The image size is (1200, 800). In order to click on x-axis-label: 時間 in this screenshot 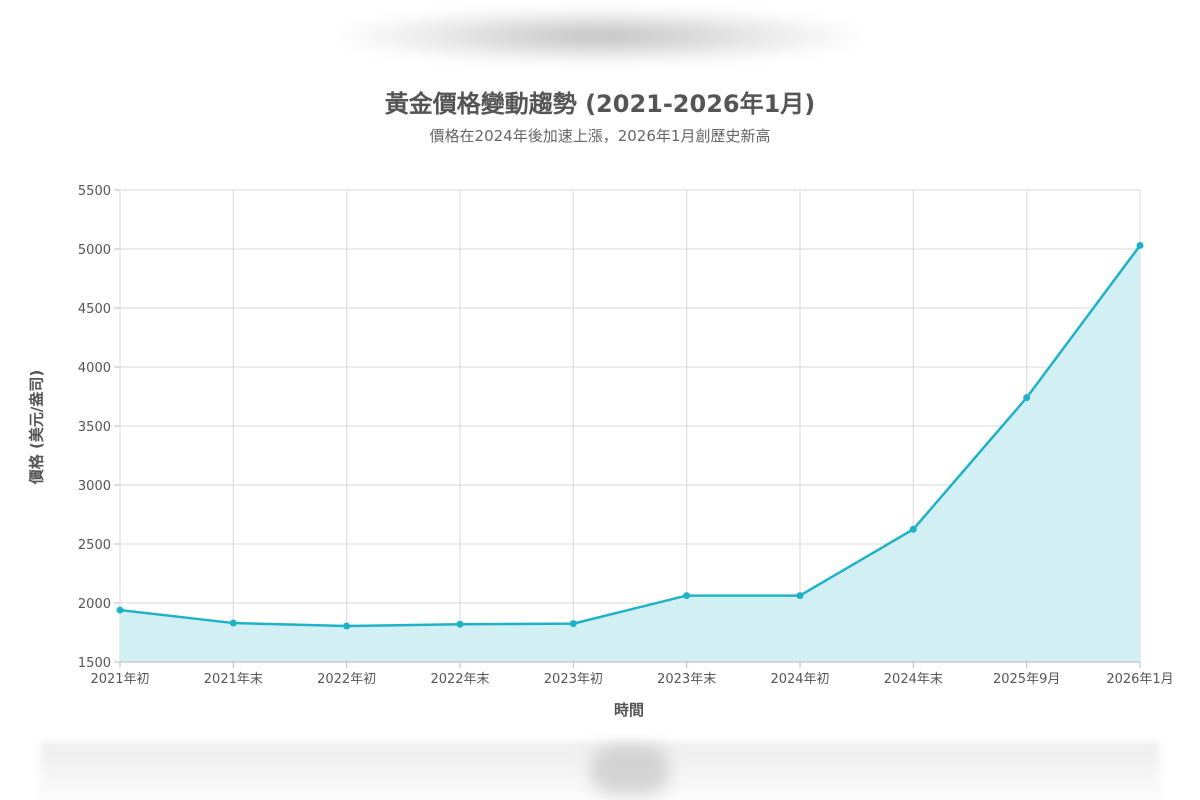, I will do `click(628, 710)`.